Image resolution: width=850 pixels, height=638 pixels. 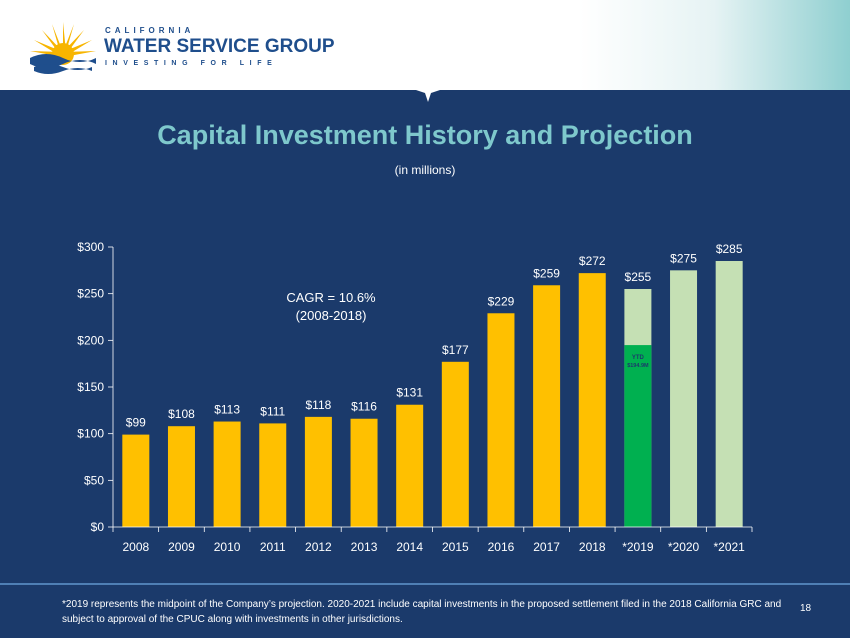 I want to click on sun-water-logo-icon, so click(x=63, y=48).